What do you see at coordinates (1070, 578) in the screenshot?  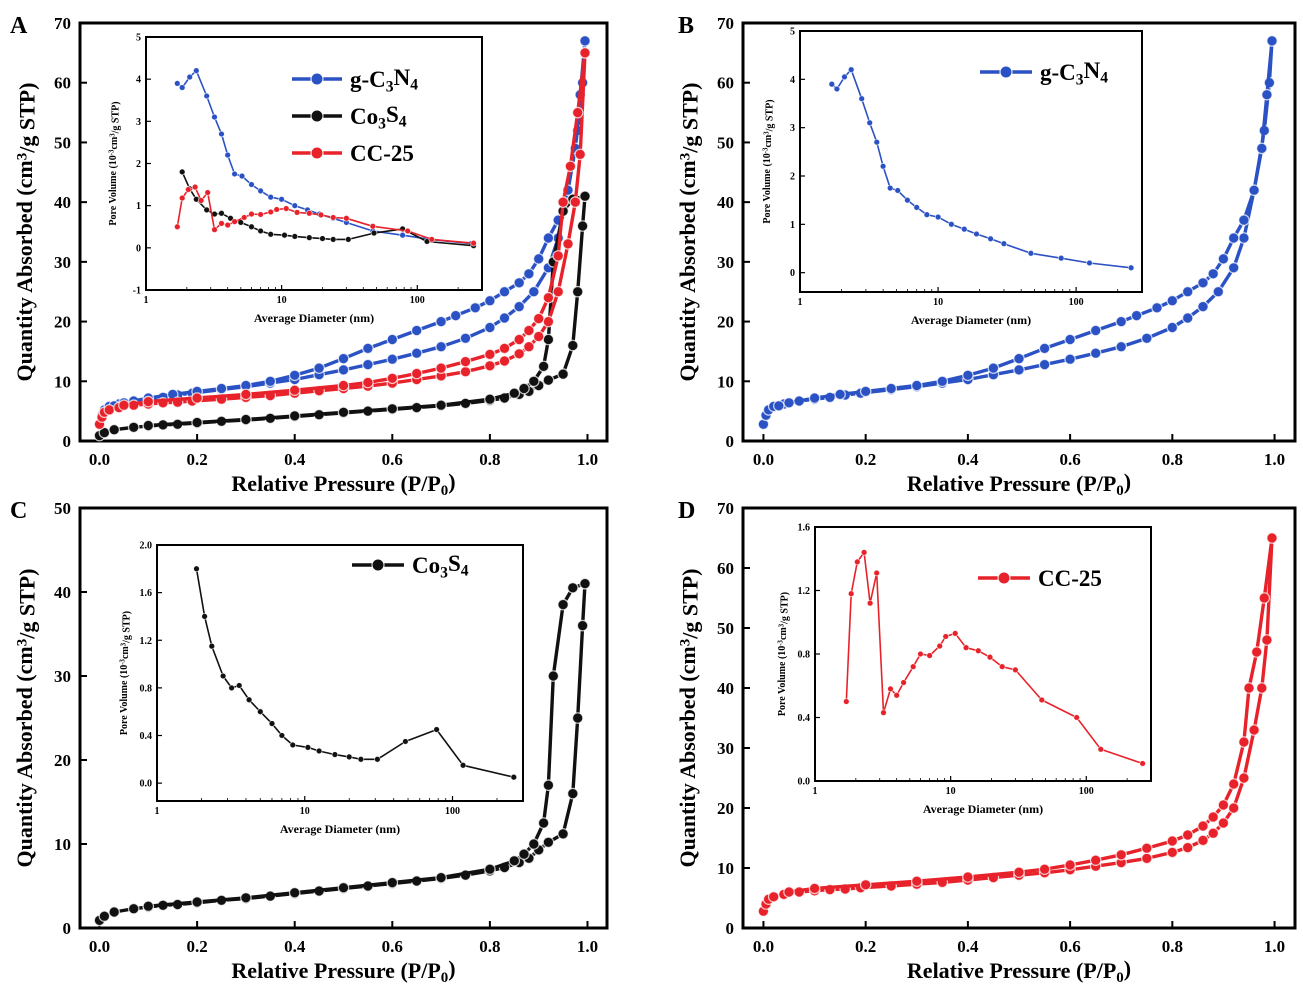 I see `legend-label: CC-25` at bounding box center [1070, 578].